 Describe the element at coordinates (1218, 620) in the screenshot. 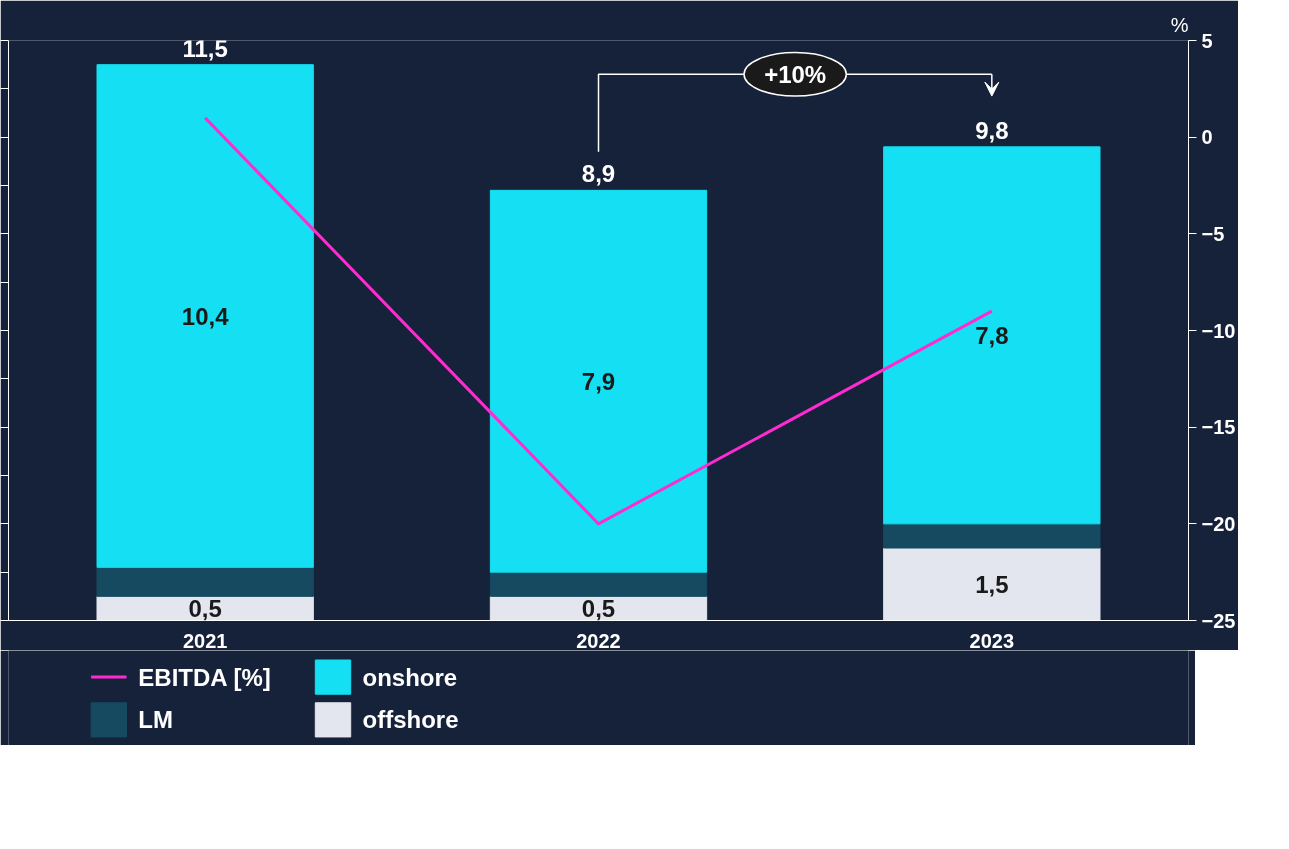

I see `y2-tick-label: −25` at that location.